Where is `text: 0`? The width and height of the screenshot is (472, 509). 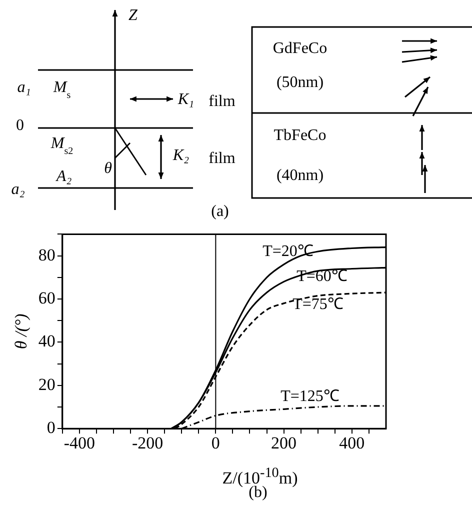 text: 0 is located at coordinates (20, 125).